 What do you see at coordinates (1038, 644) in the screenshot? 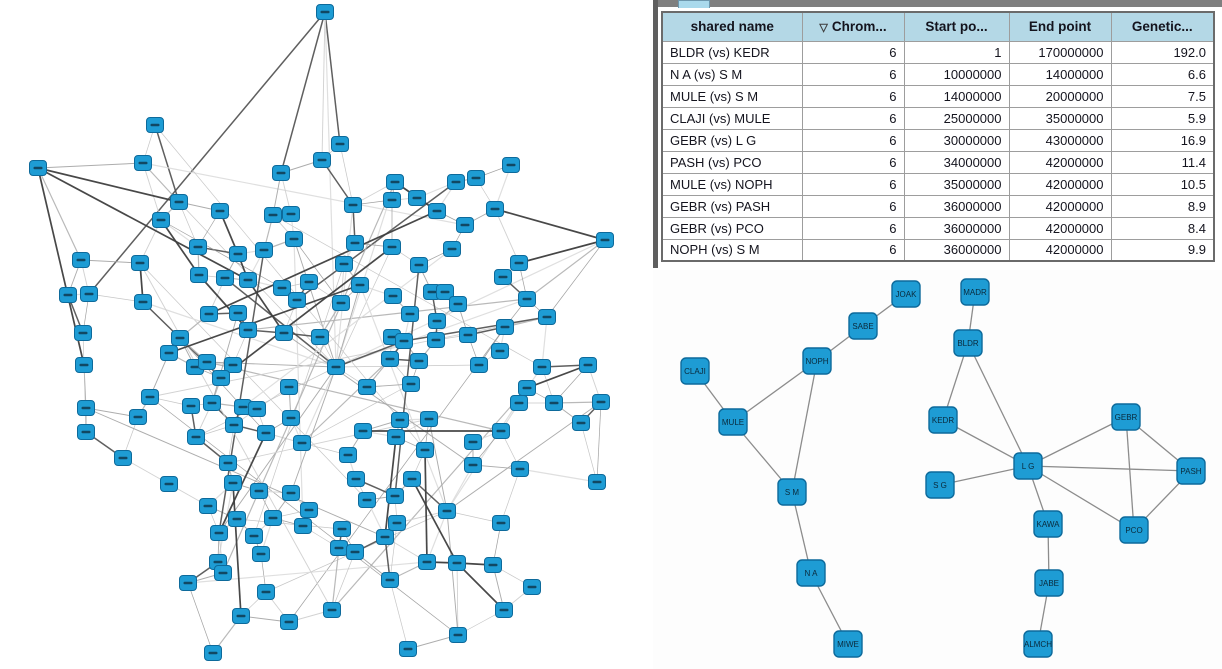
I see `subnetwork-node-almch: ALMCH` at bounding box center [1038, 644].